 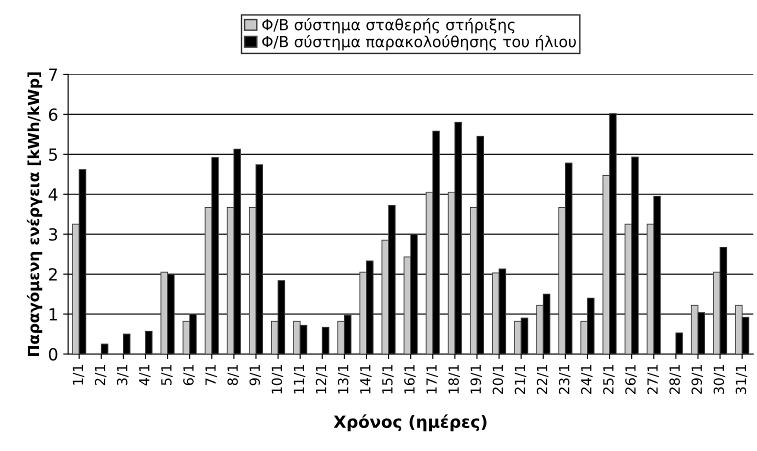 What do you see at coordinates (53, 314) in the screenshot?
I see `y-tick-label: 1` at bounding box center [53, 314].